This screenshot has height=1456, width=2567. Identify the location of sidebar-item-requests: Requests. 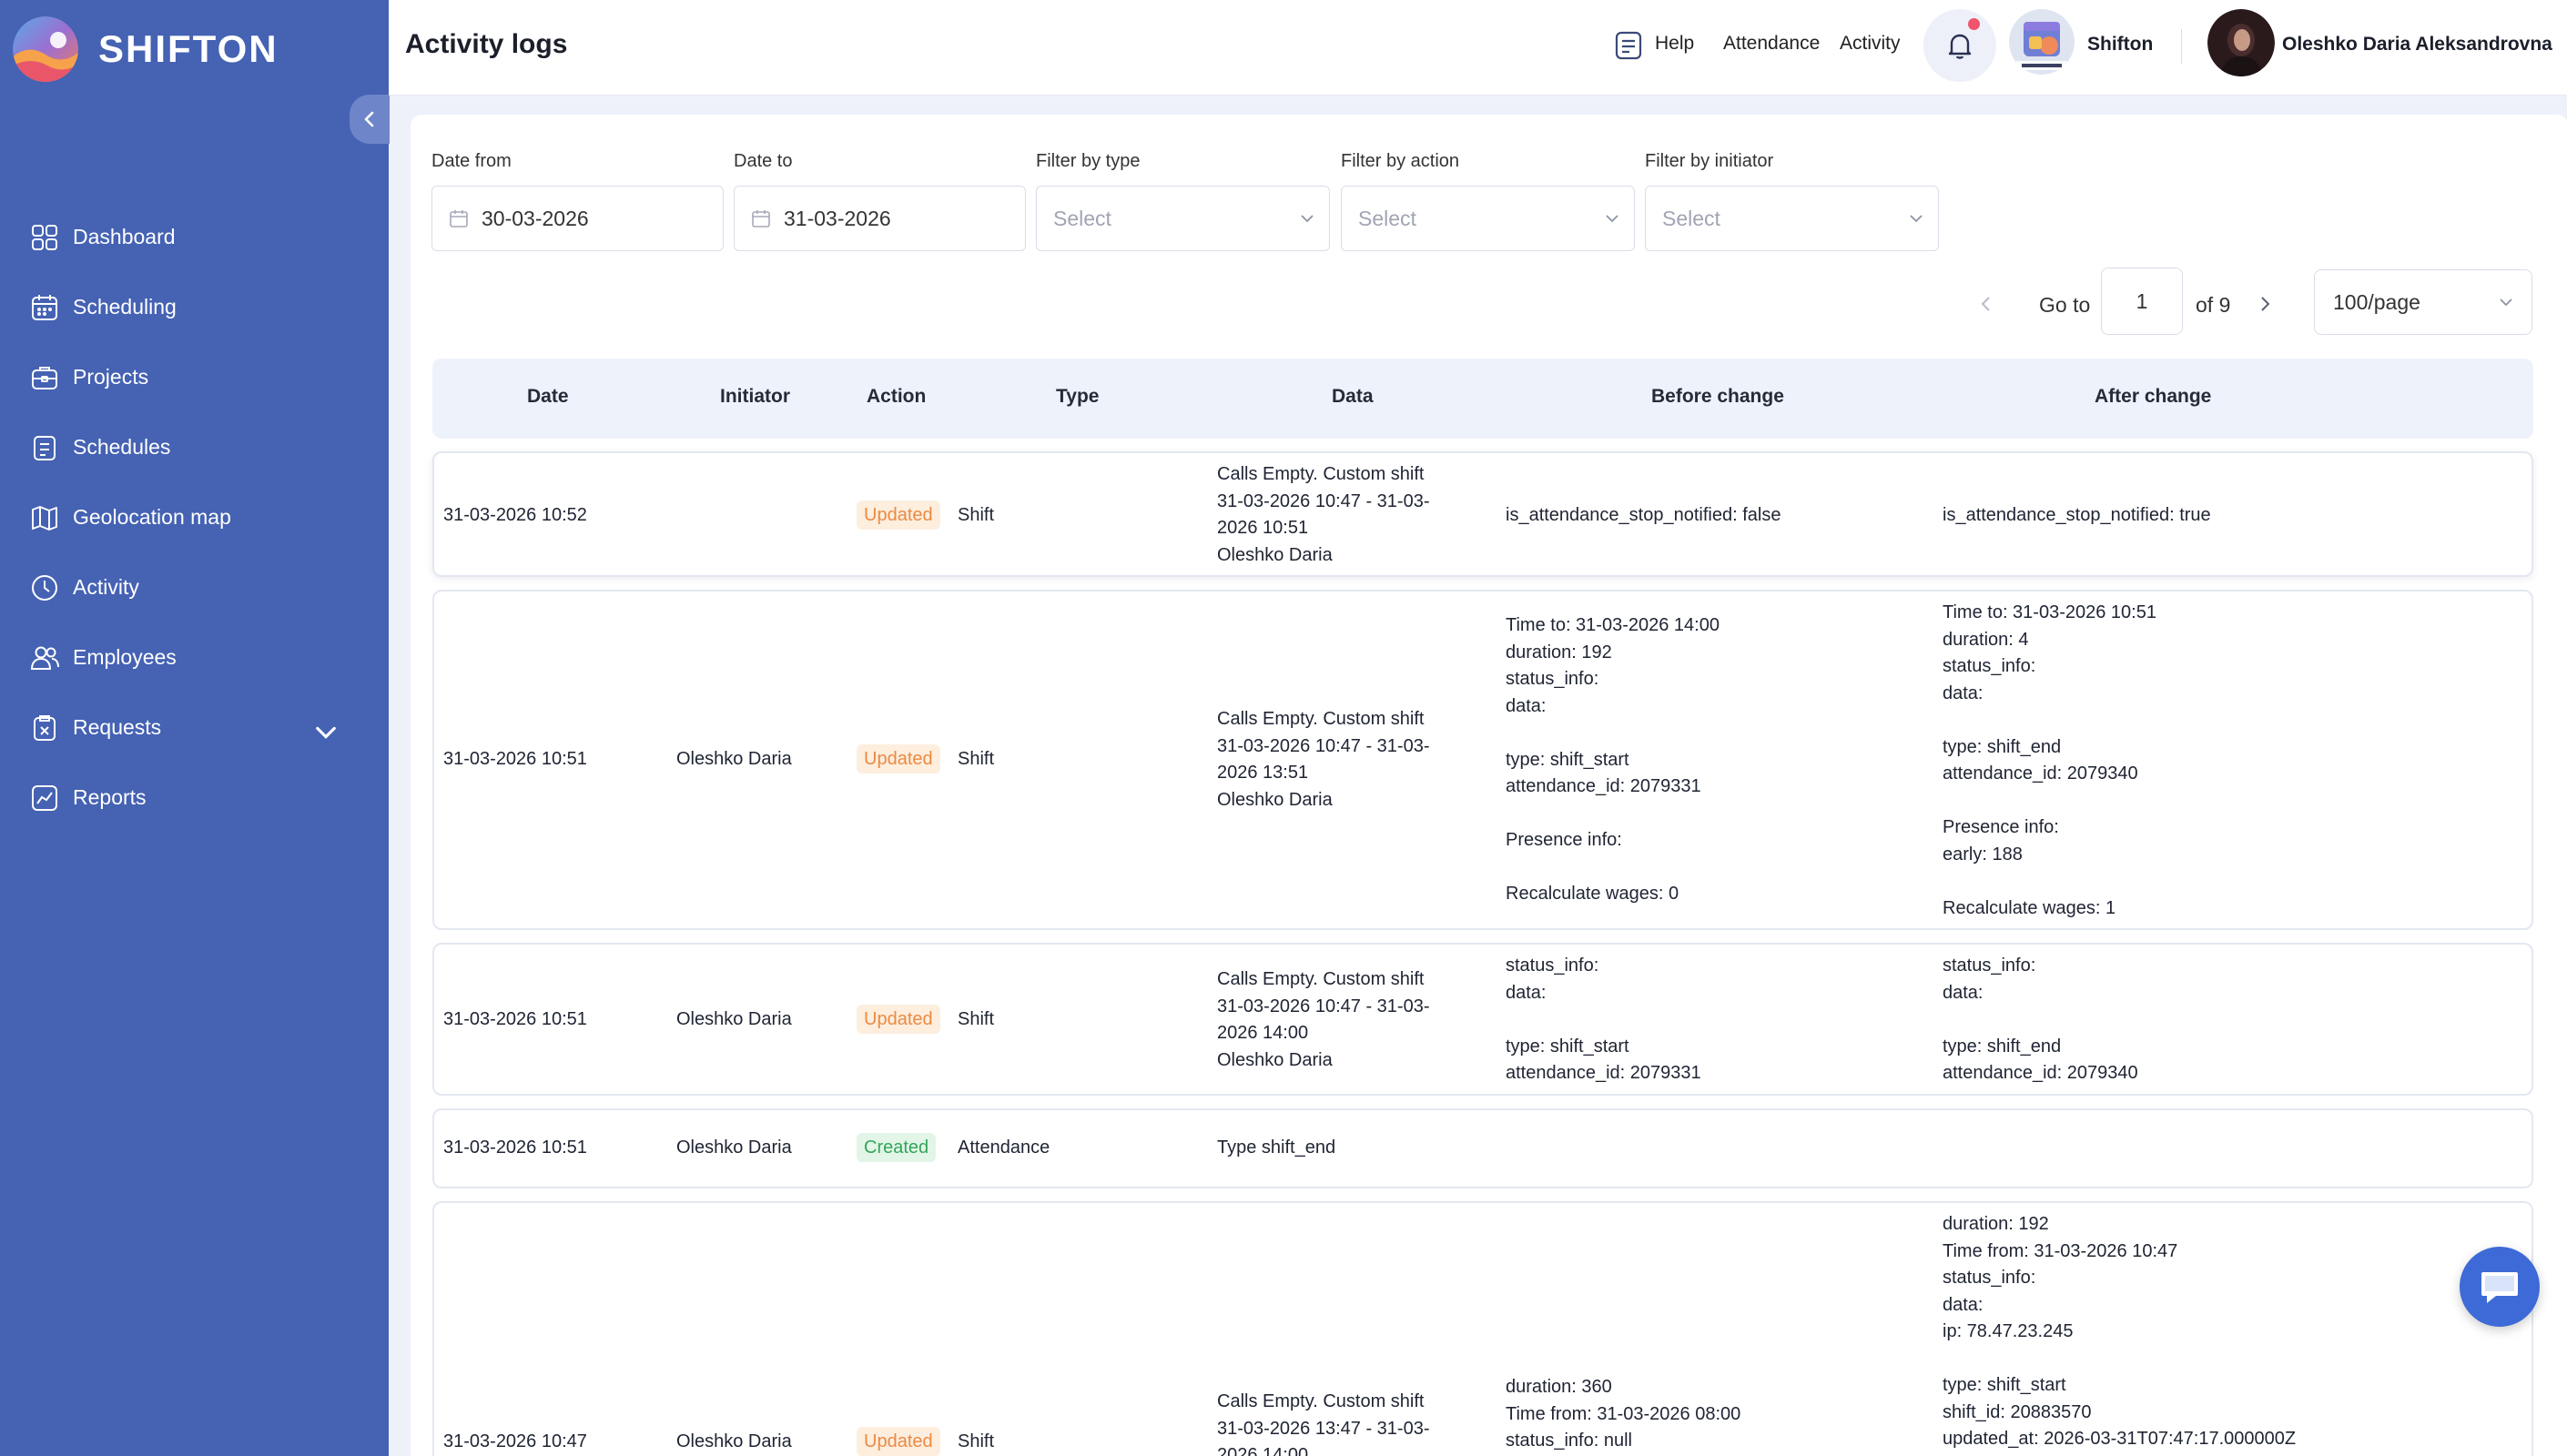
(194, 728).